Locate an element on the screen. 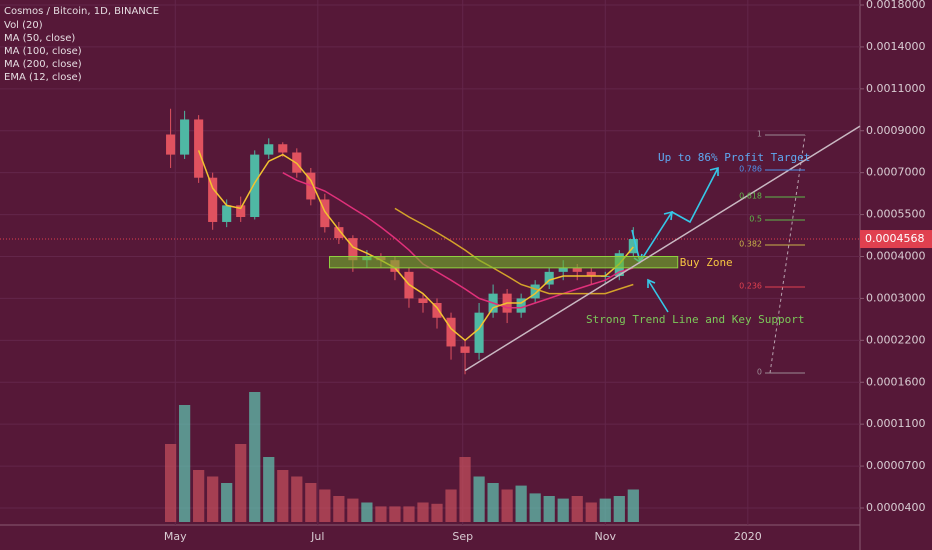 The image size is (932, 550). y-tick-label: 0.0004000 is located at coordinates (896, 256).